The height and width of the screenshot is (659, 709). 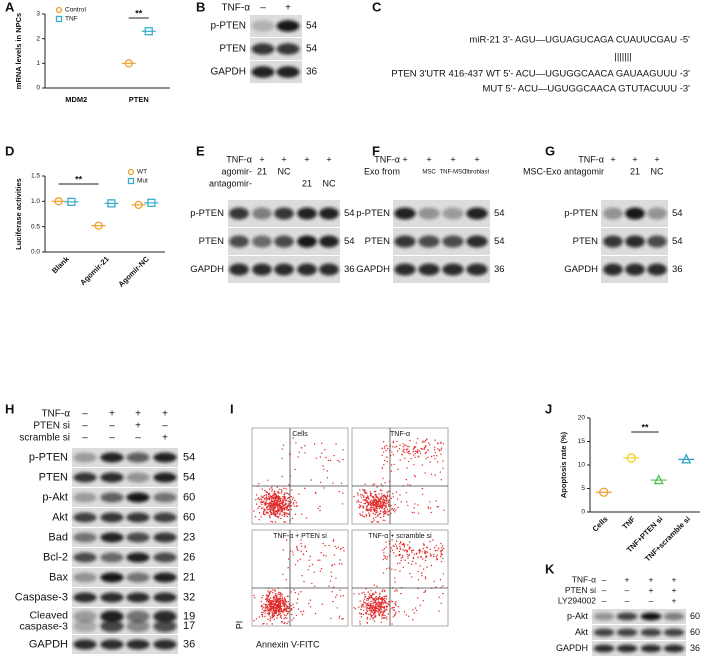 I want to click on flow-frame, so click(x=300, y=578).